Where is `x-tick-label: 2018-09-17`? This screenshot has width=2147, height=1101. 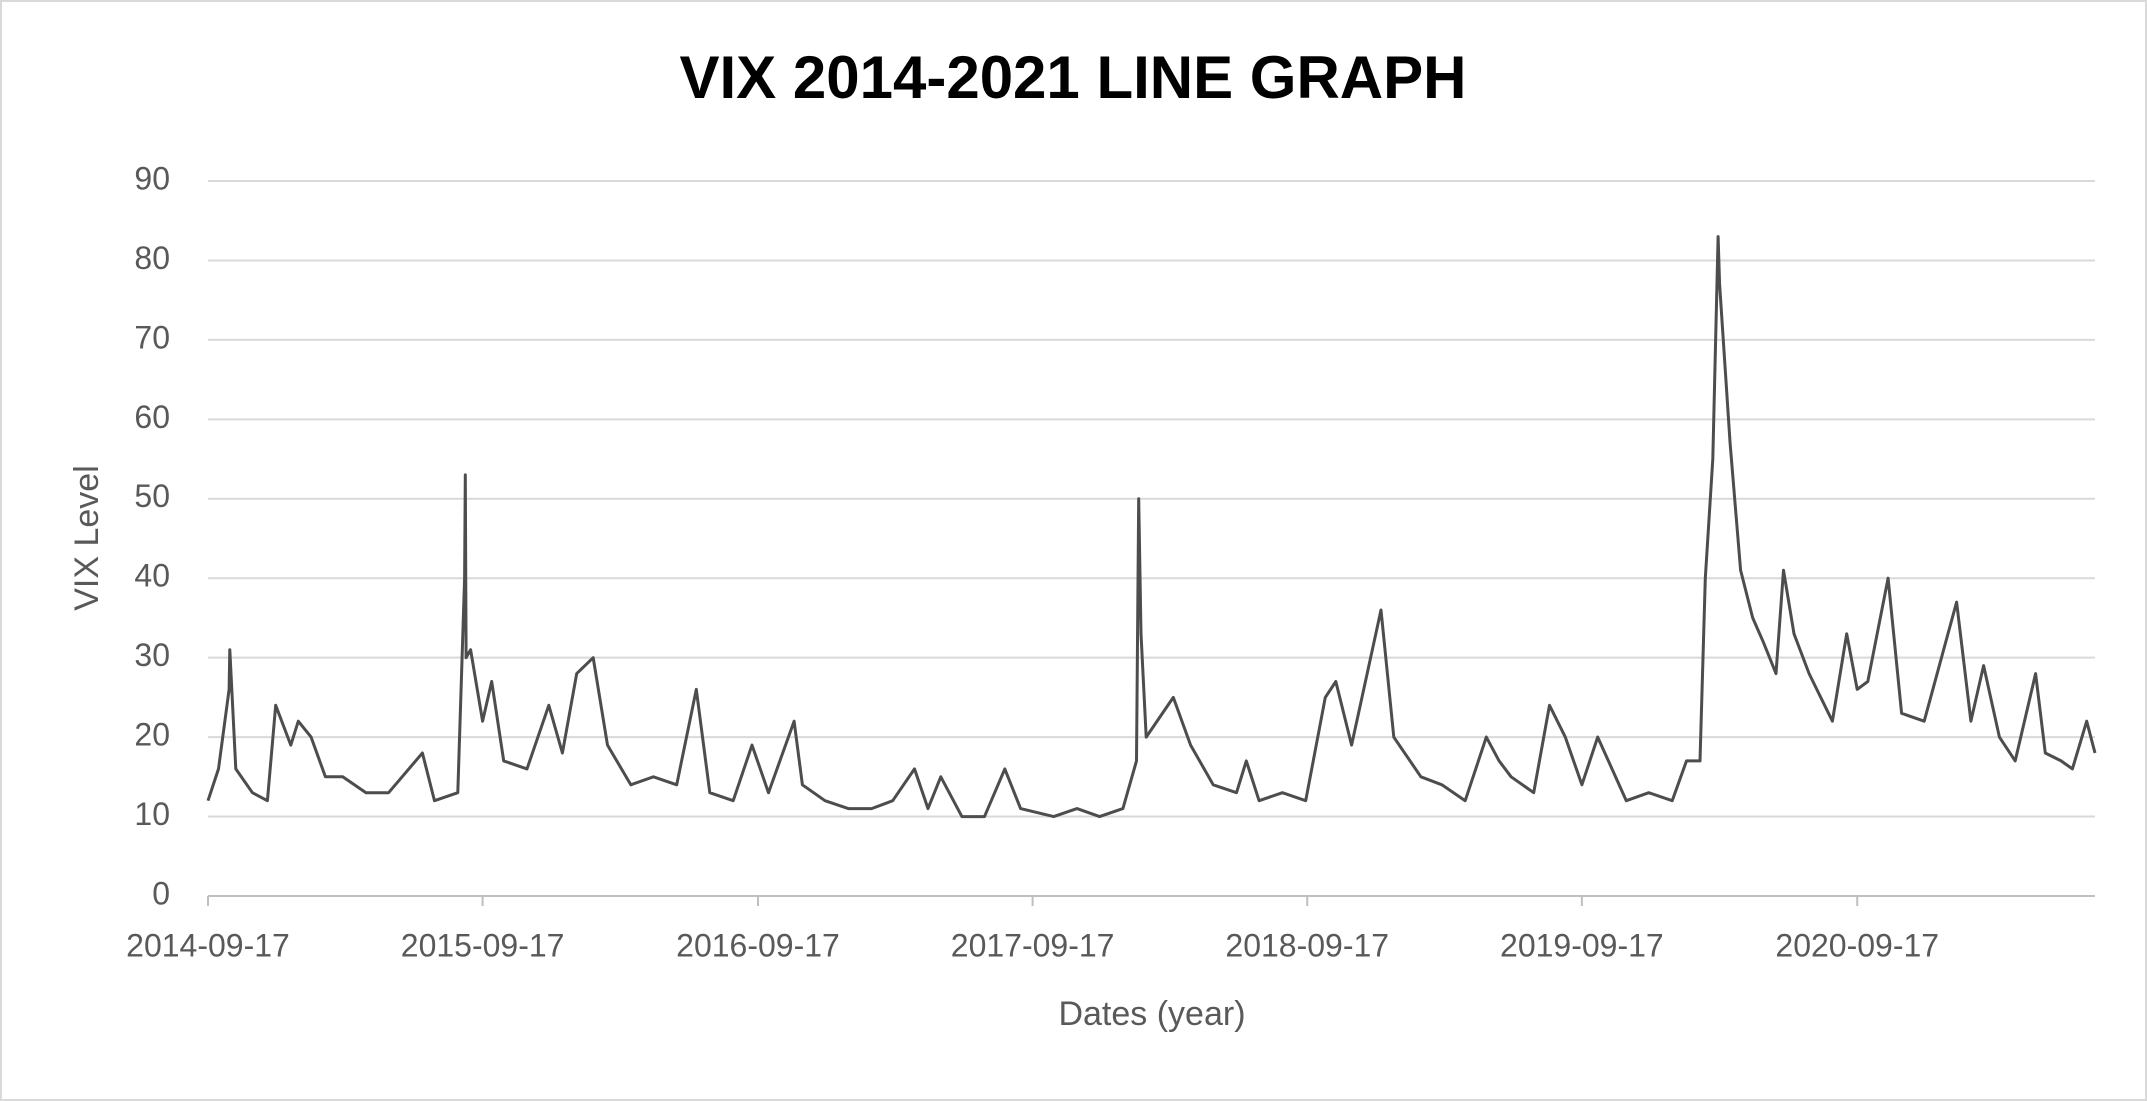
x-tick-label: 2018-09-17 is located at coordinates (1307, 945).